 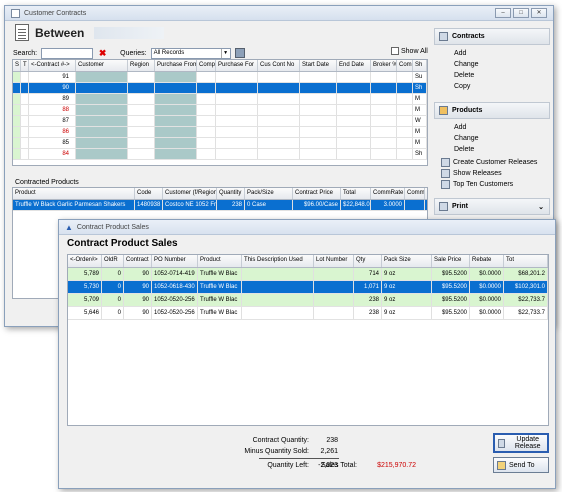 What do you see at coordinates (526, 261) in the screenshot?
I see `col-total: Tot` at bounding box center [526, 261].